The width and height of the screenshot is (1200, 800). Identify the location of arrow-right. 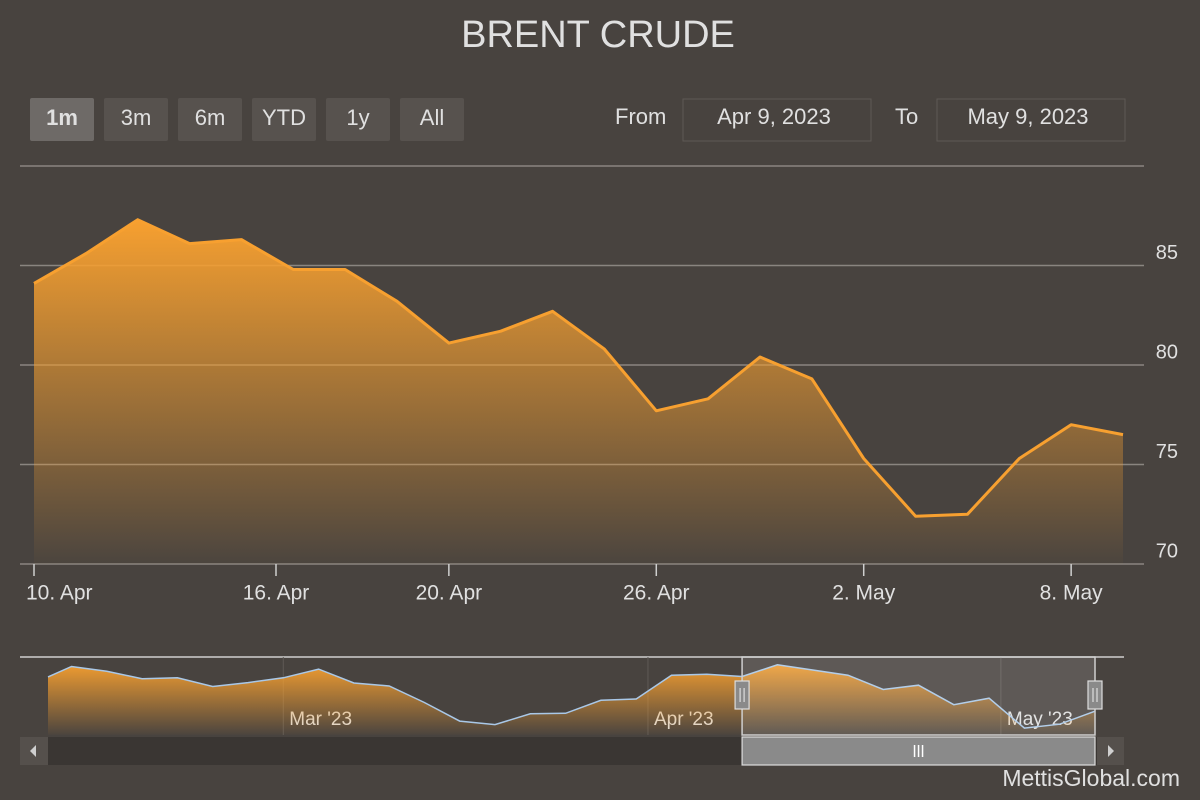
(1111, 751).